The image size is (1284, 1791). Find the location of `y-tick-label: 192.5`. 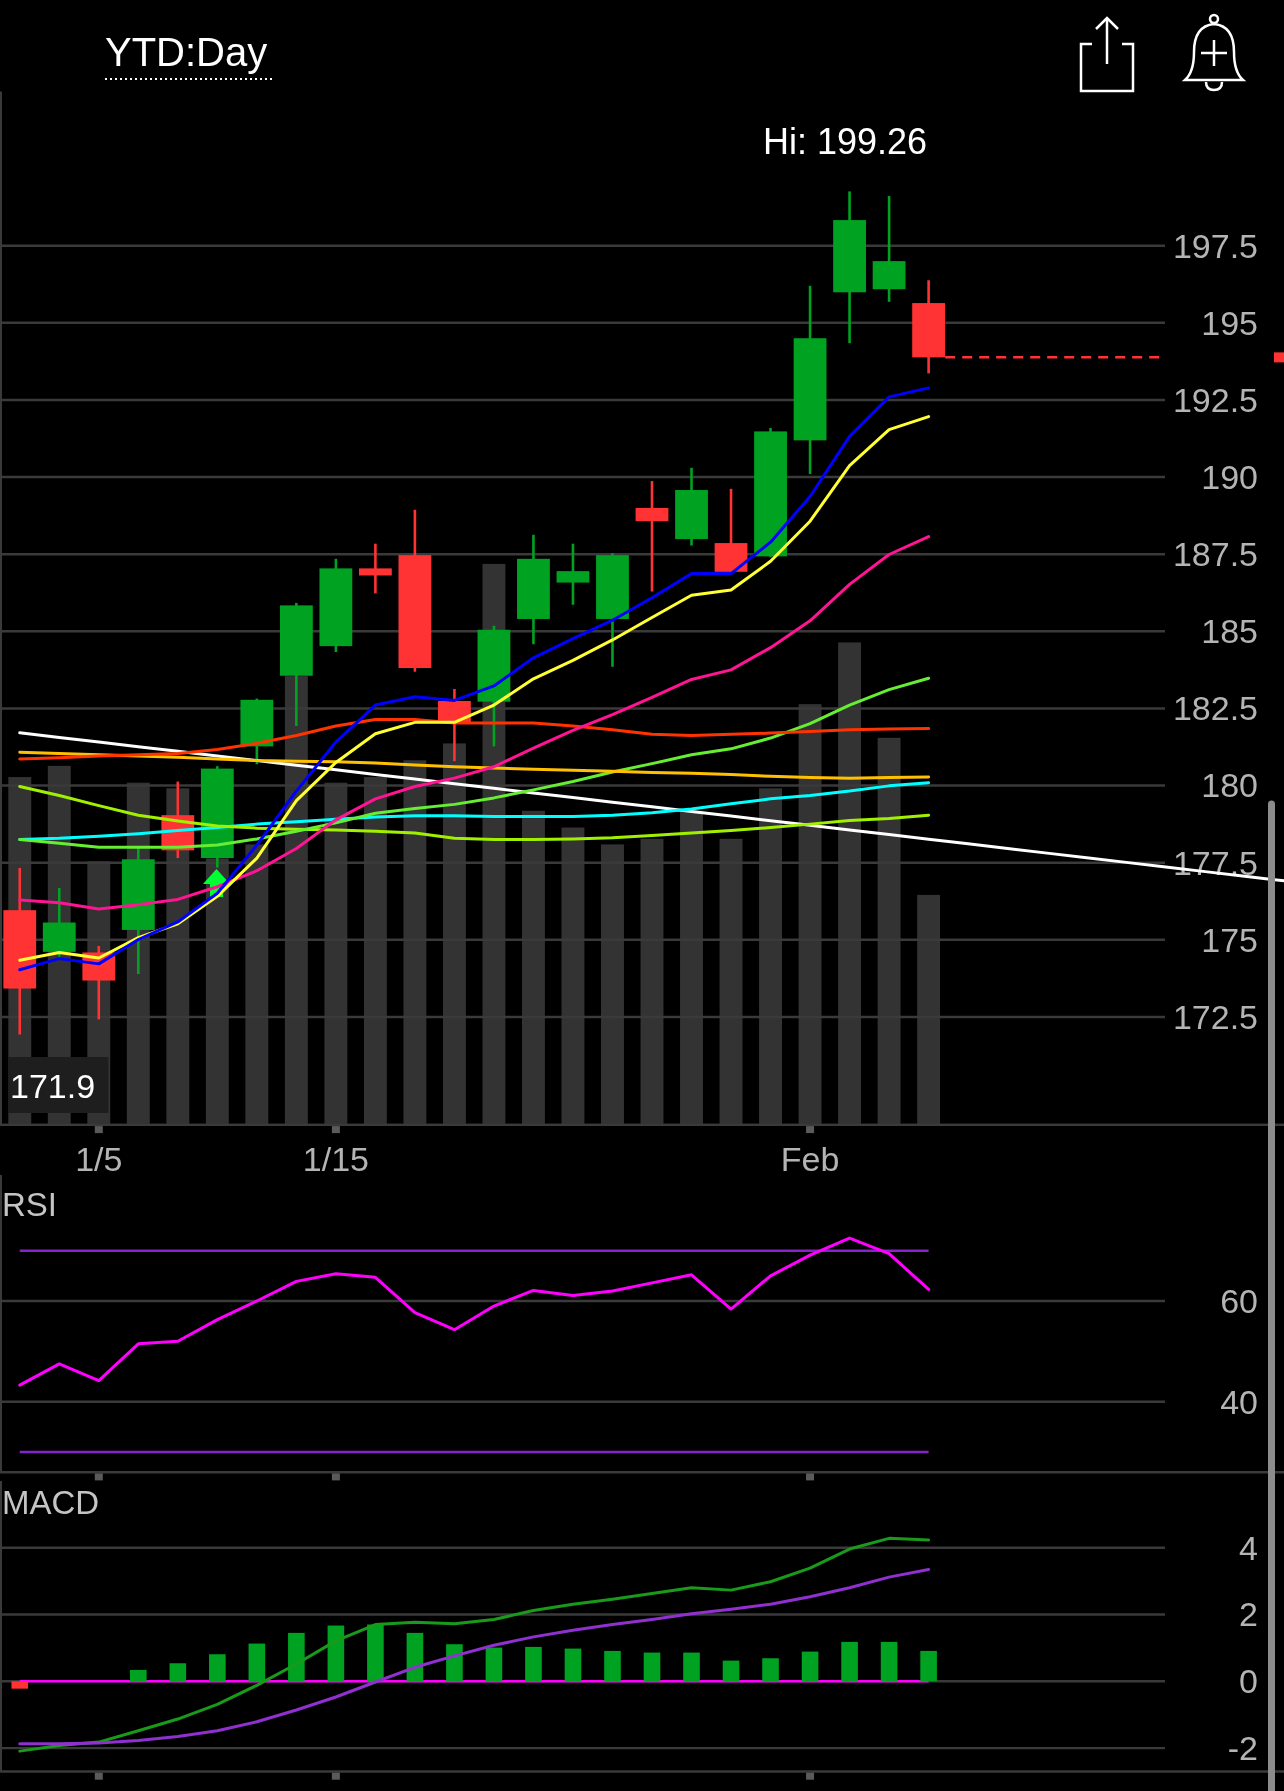

y-tick-label: 192.5 is located at coordinates (1215, 399).